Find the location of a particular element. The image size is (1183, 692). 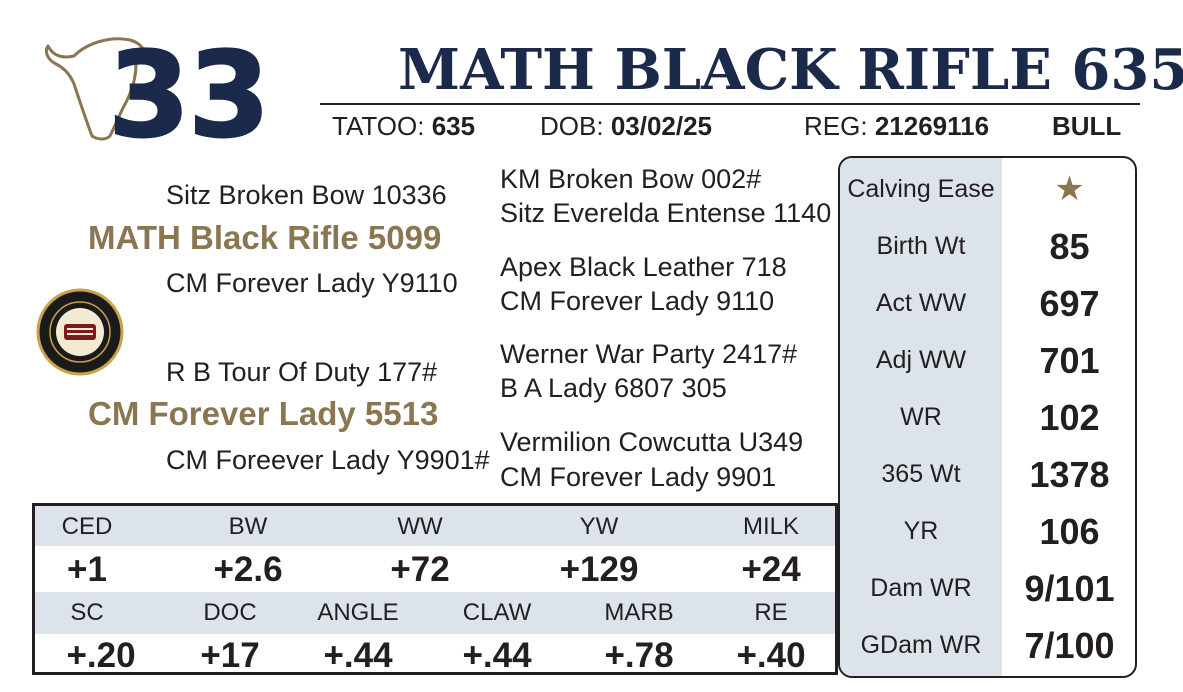

epd-label-angle: ANGLE is located at coordinates (358, 612).